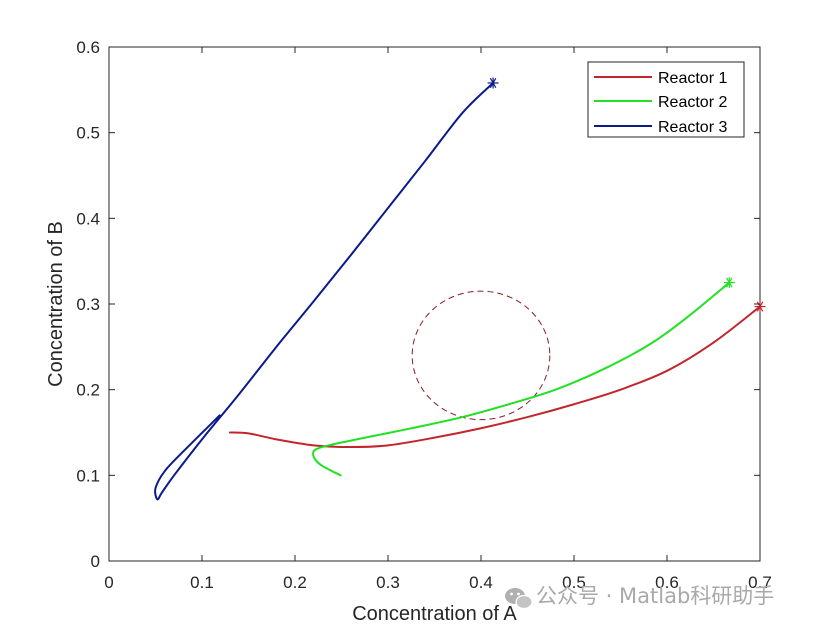 This screenshot has width=840, height=630. What do you see at coordinates (88, 304) in the screenshot?
I see `y-tick-label: 0.3` at bounding box center [88, 304].